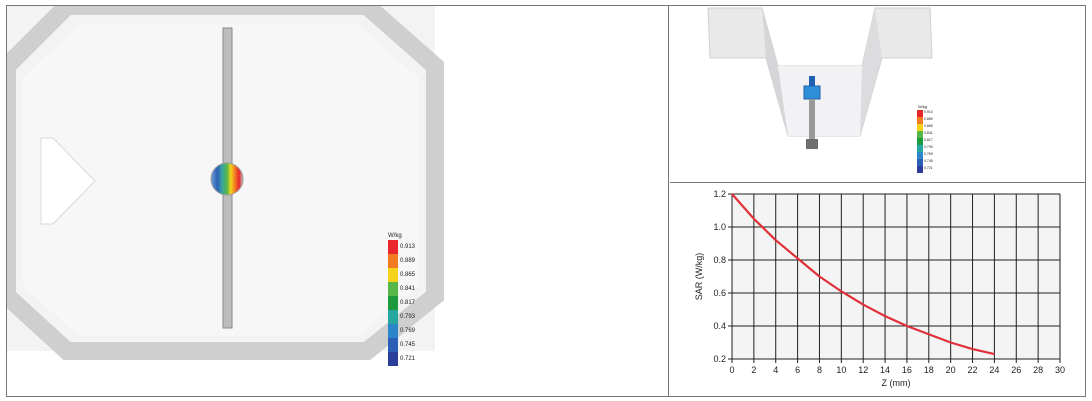 This screenshot has width=1092, height=401. Describe the element at coordinates (797, 370) in the screenshot. I see `x-tick-label: 6` at that location.